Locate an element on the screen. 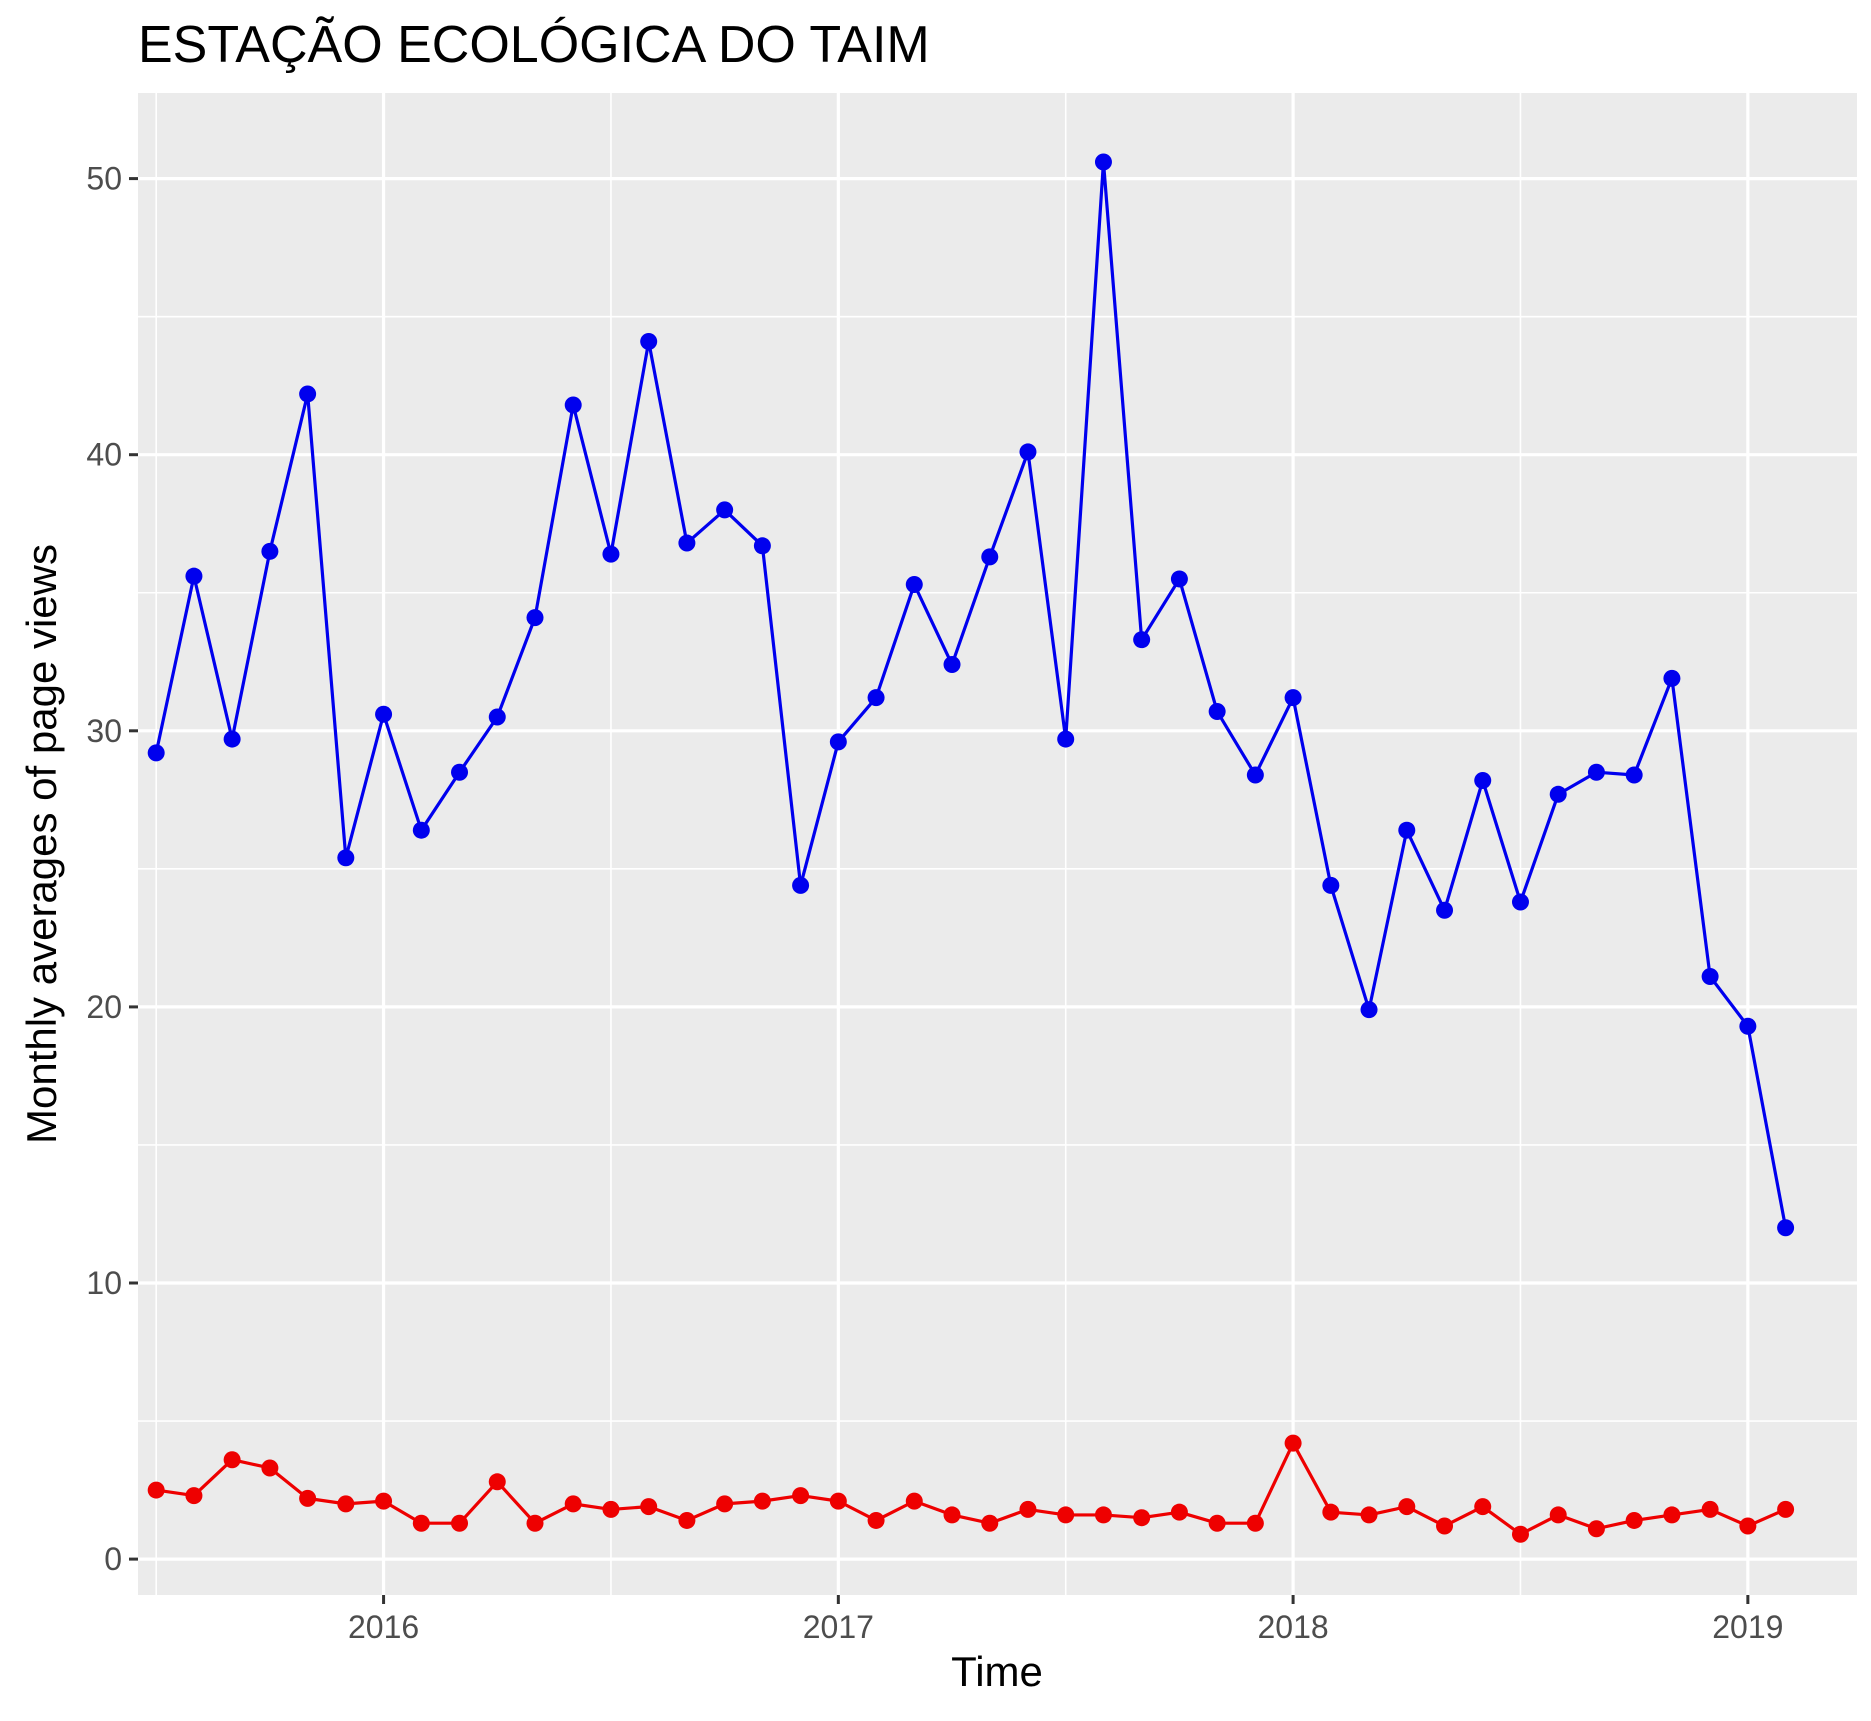  x-tick-label: 2019 is located at coordinates (1747, 1627).